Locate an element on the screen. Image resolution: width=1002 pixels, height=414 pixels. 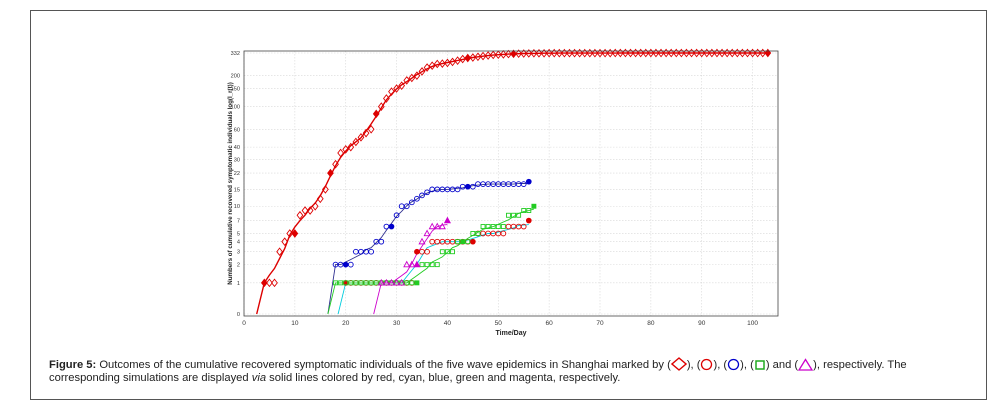
y-tick-labels: 0 1 2 3 4 5 7 10 15 22 30 40 60 100 150 200 332 is located at coordinates (235, 184).